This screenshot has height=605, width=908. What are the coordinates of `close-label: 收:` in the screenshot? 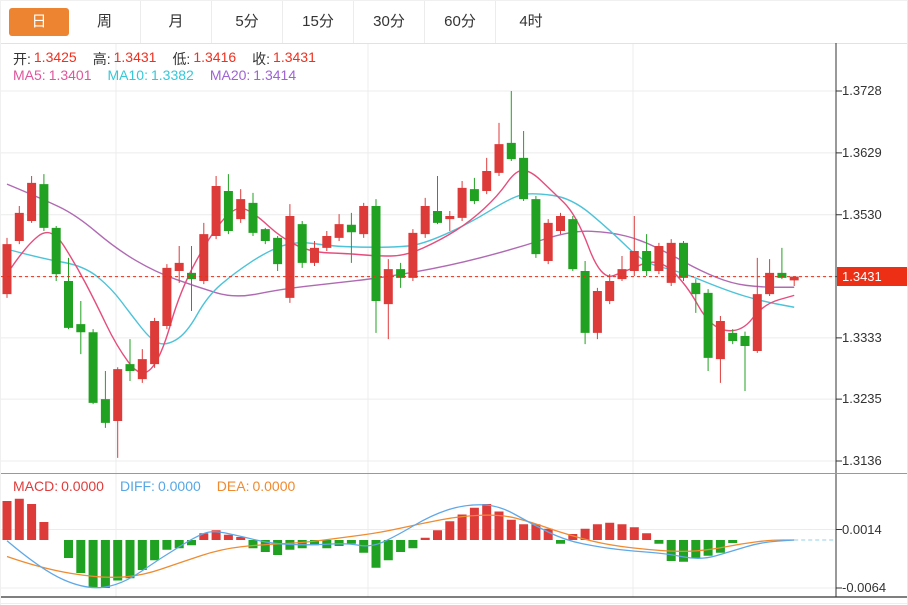 It's located at (261, 59).